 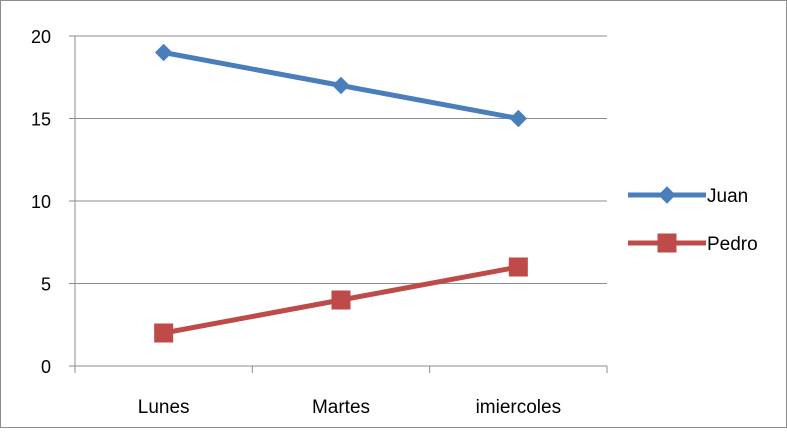 What do you see at coordinates (41, 37) in the screenshot?
I see `y-tick-label: 20` at bounding box center [41, 37].